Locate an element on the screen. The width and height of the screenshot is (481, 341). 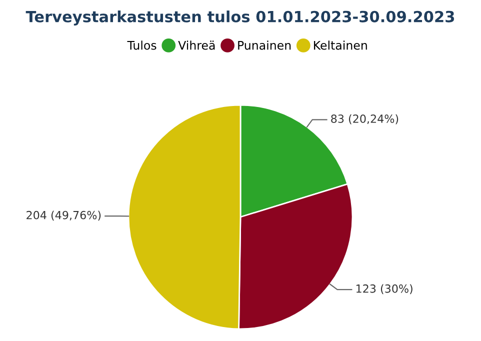
data-label: 123 (30%) is located at coordinates (384, 289).